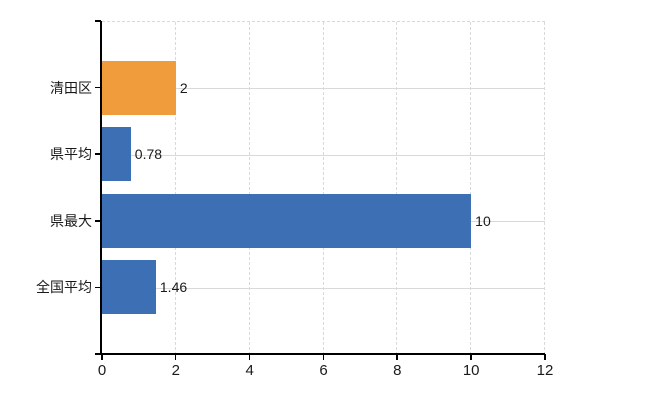  I want to click on x-tick-label: 10, so click(471, 370).